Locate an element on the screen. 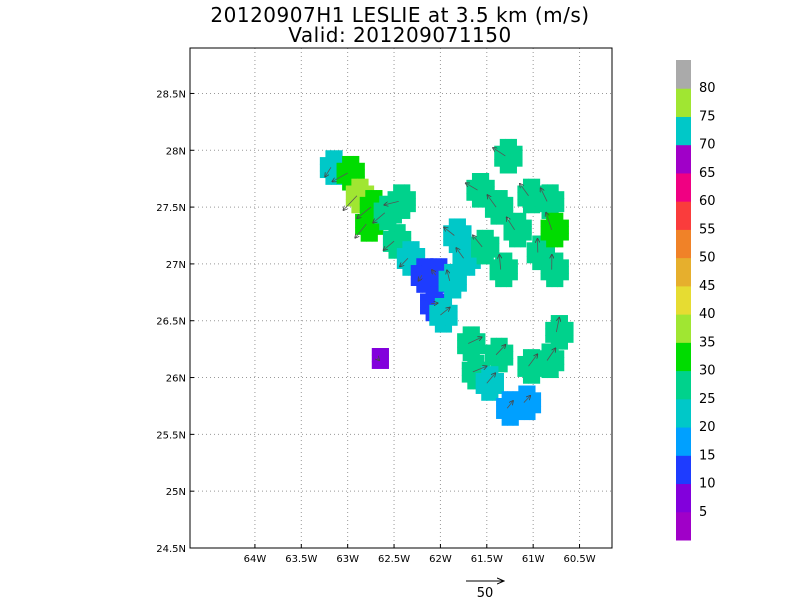  x-tick-label: 62W is located at coordinates (440, 559).